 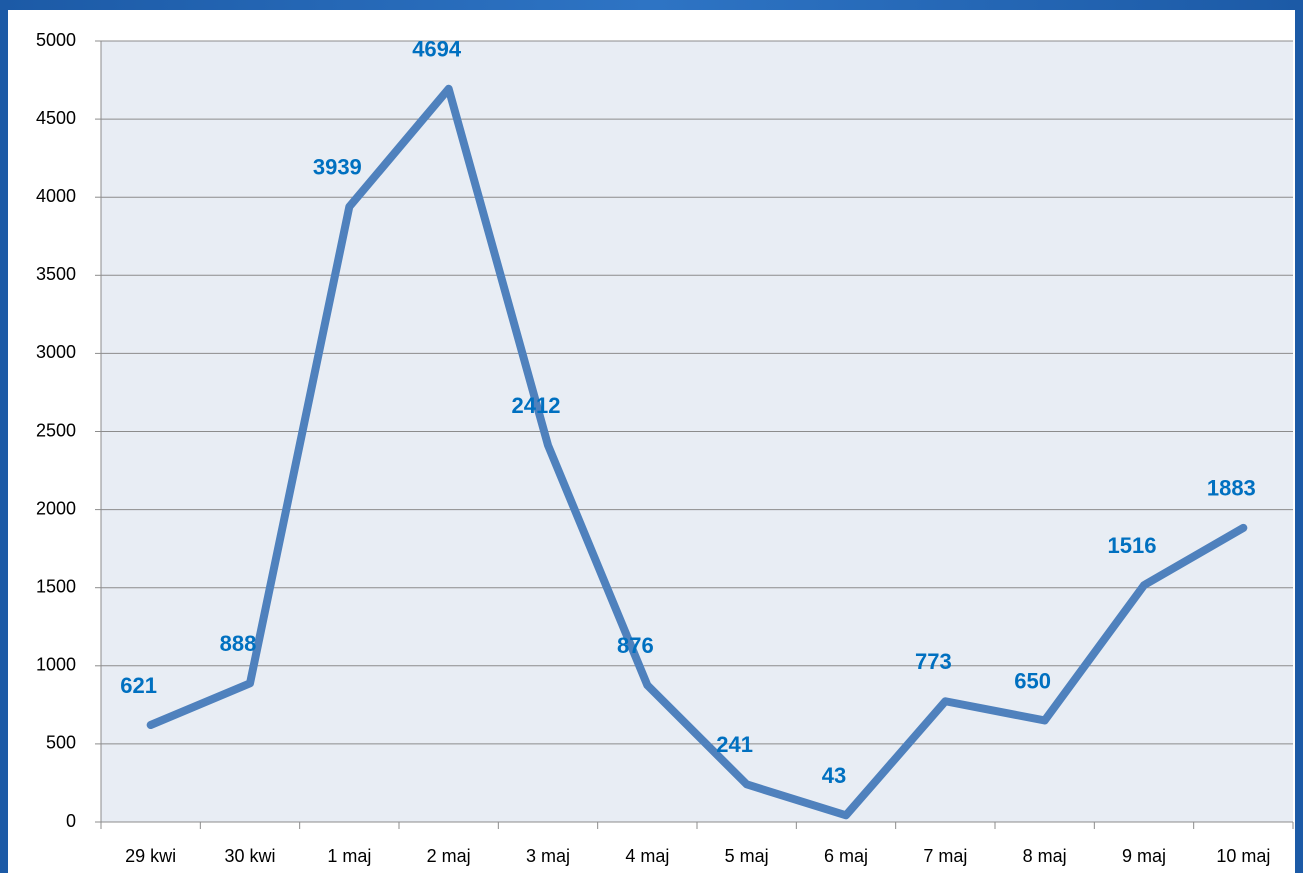 I want to click on x-tick-label: 1 maj, so click(x=349, y=856).